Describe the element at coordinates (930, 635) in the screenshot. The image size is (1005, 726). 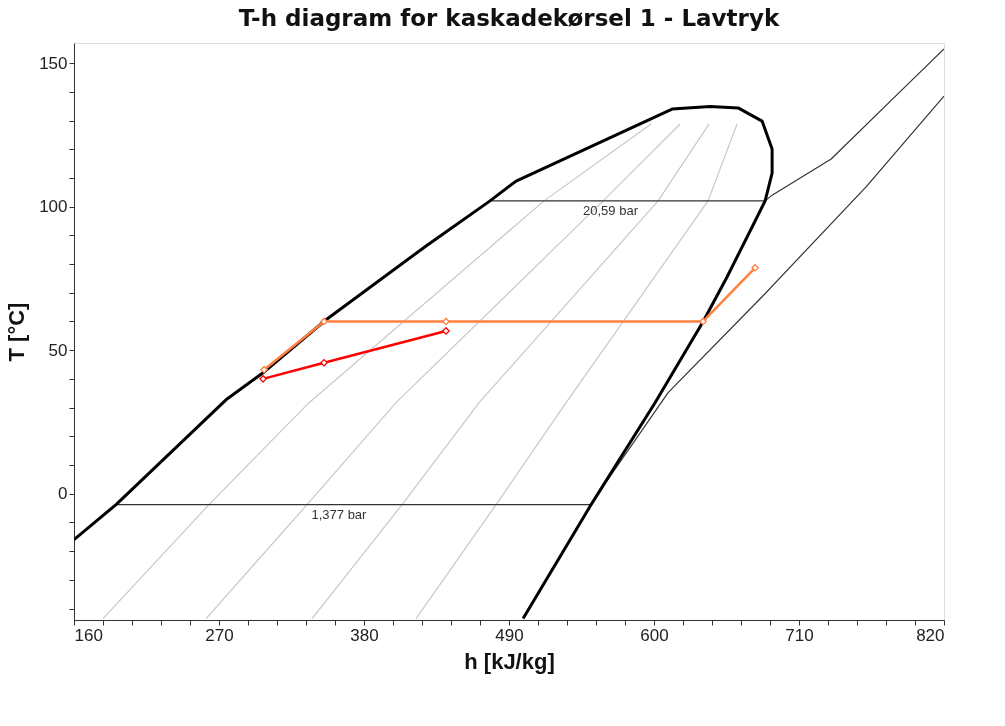
I see `x-tick-label: 820` at that location.